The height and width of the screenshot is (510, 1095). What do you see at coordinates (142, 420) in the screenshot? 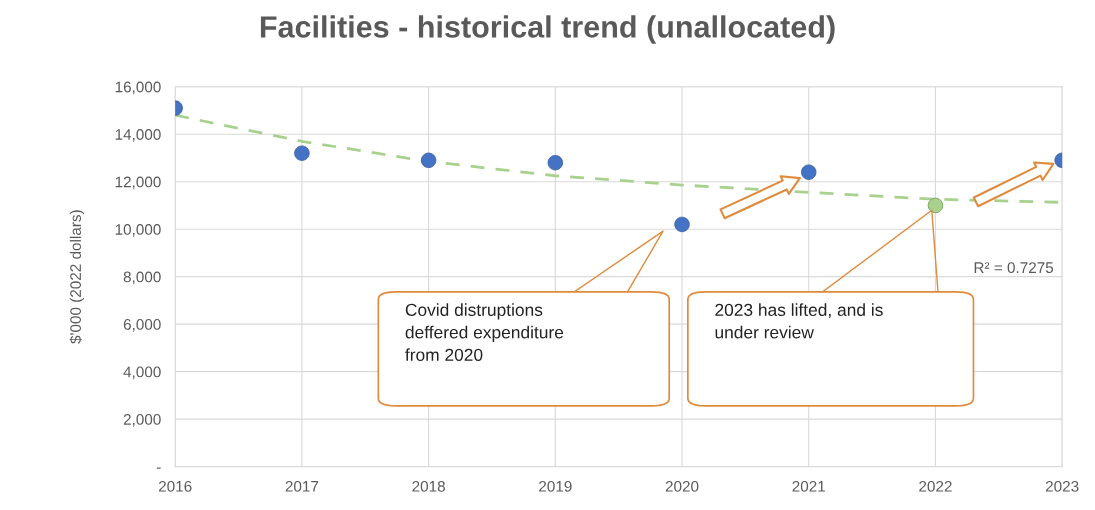
I see `y-tick-label: 2,000` at bounding box center [142, 420].